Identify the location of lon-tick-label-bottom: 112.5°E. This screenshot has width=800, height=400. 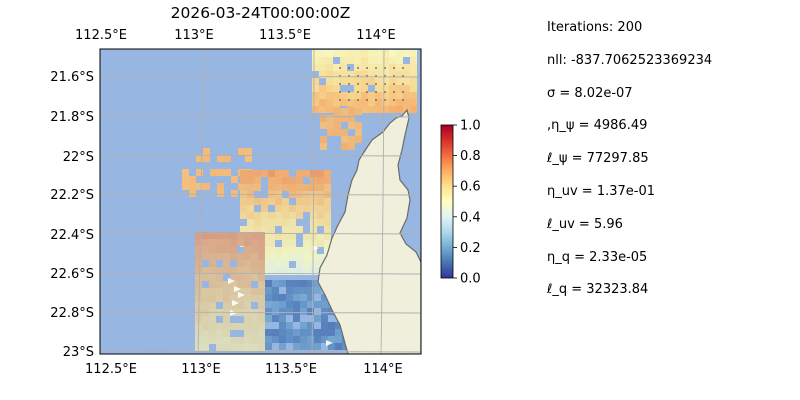
(111, 369).